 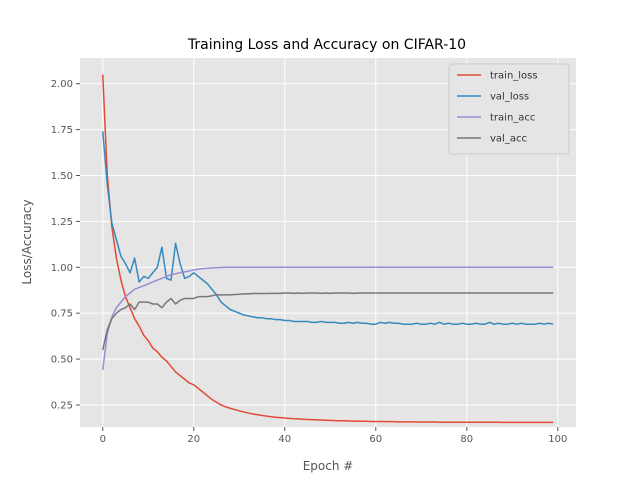 I want to click on x-axis-label: Epoch #, so click(x=328, y=466).